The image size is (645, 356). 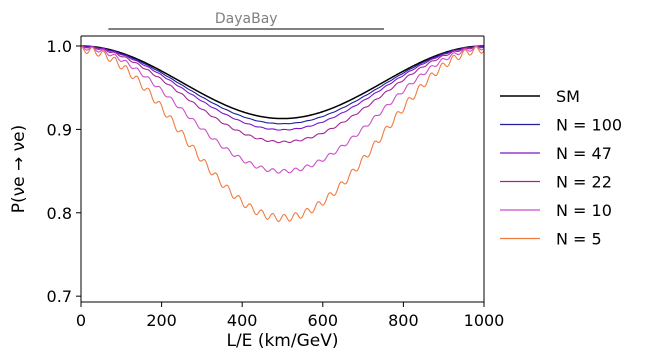 I want to click on x-tick-label: 1000, so click(x=484, y=320).